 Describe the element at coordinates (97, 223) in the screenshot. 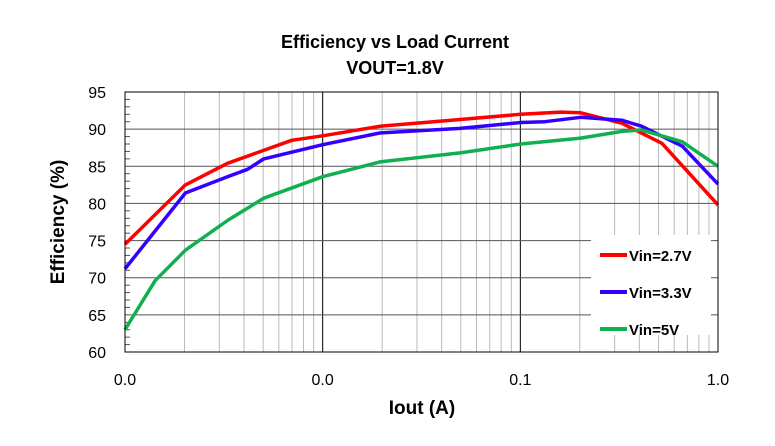

I see `y-tick-labels: 95 90 85 80 75 70 65 60` at that location.